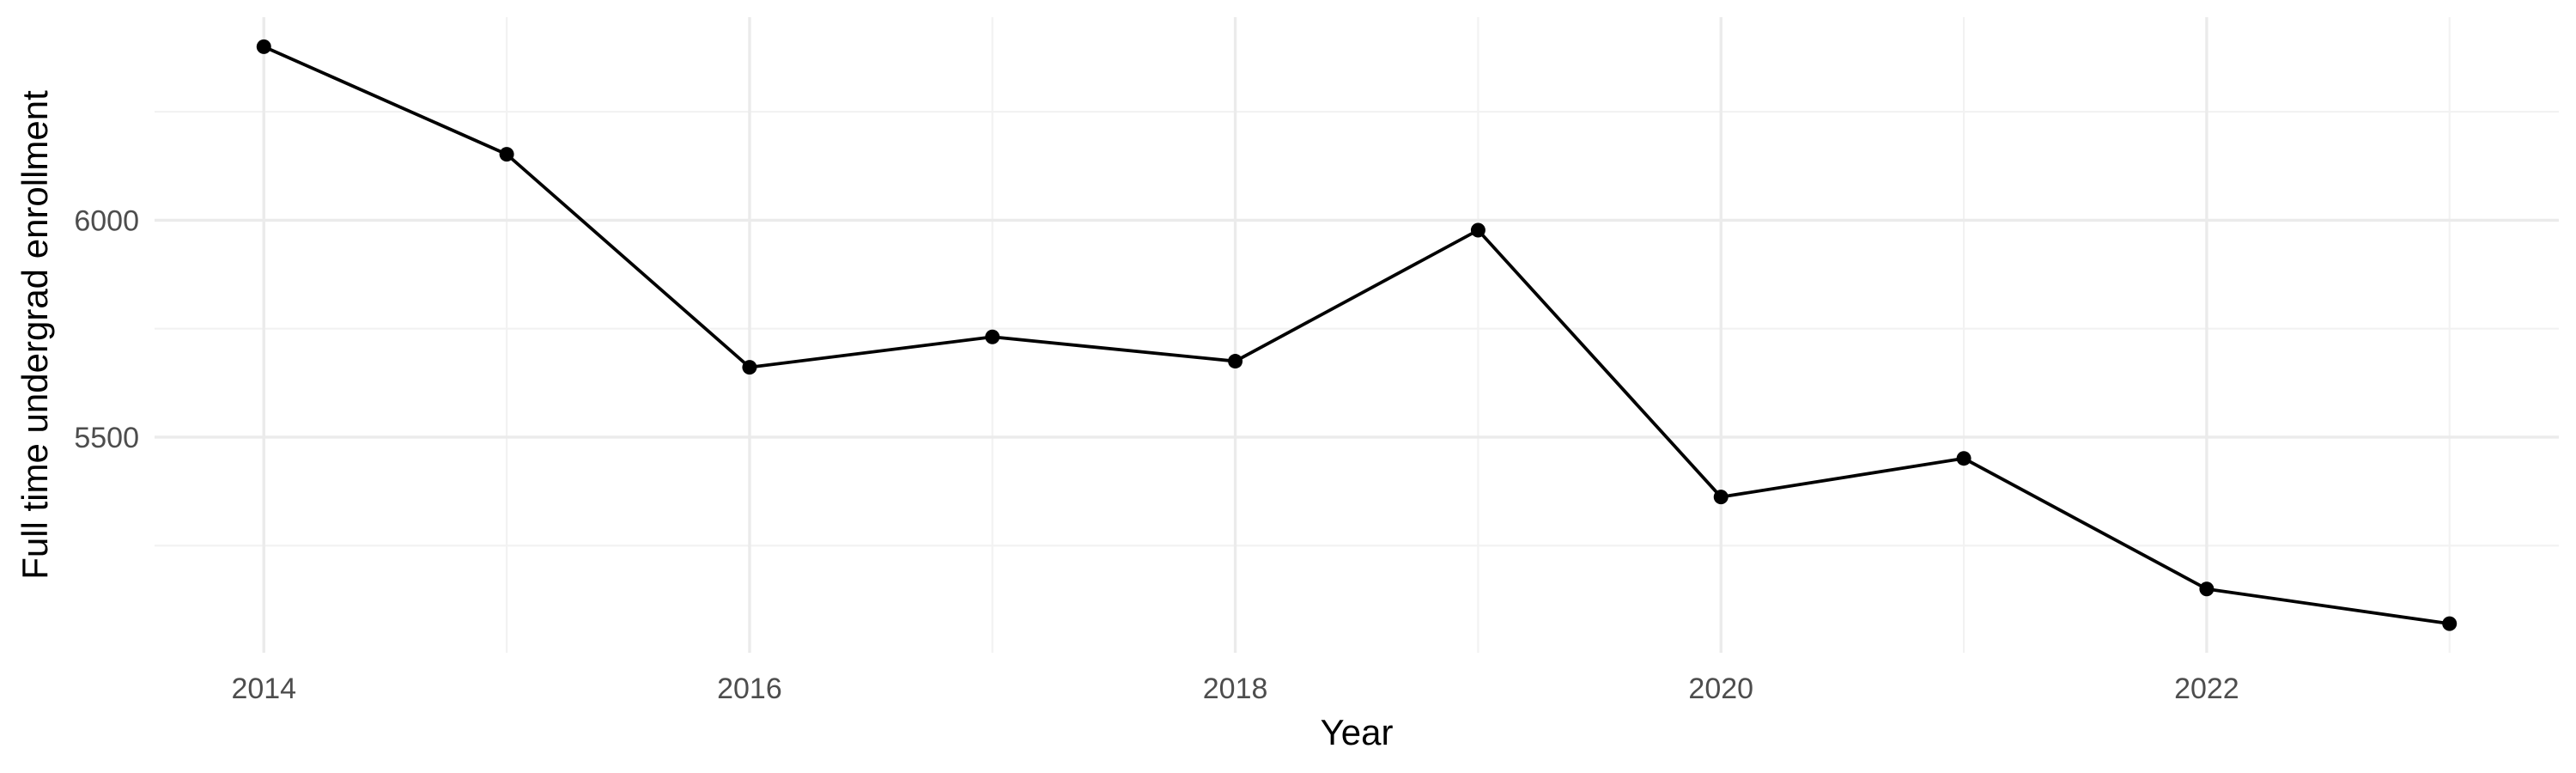 This screenshot has height=773, width=2576. I want to click on y-tick-label: 5500, so click(106, 438).